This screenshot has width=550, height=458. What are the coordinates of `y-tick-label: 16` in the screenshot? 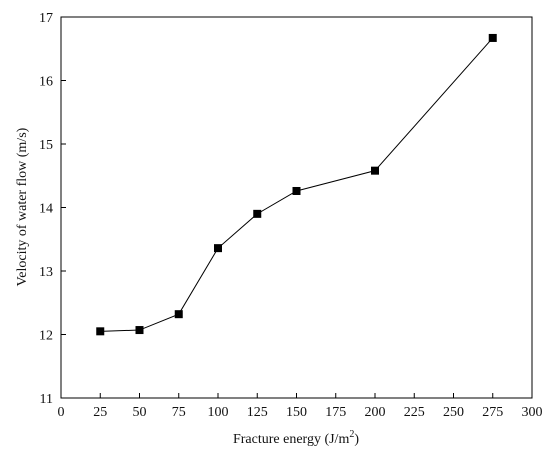 It's located at (46, 82).